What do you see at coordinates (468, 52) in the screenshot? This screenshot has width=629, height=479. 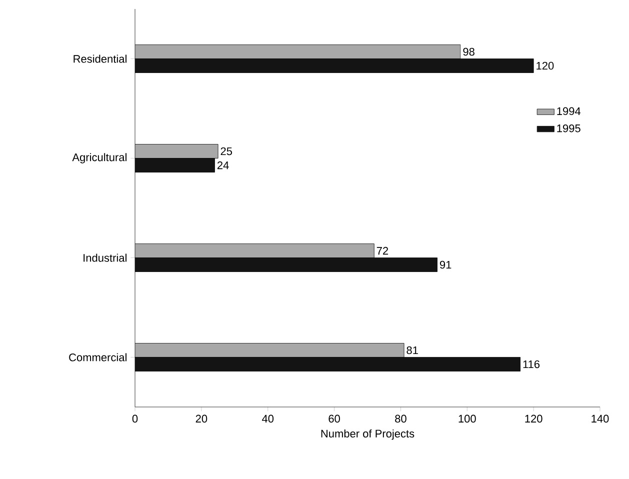 I see `data-label: 98` at bounding box center [468, 52].